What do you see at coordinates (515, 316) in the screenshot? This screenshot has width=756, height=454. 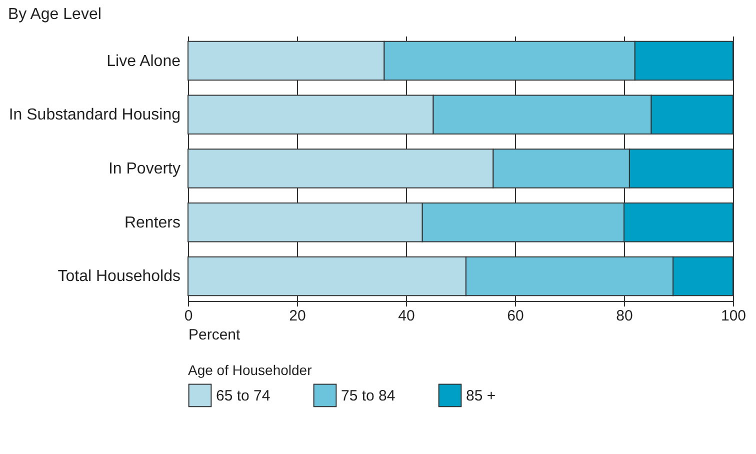 I see `x-tick-label: 60` at bounding box center [515, 316].